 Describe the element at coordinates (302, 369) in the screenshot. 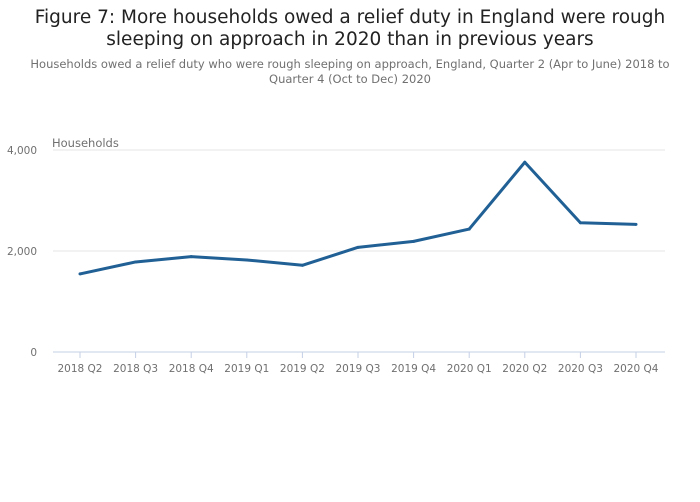

I see `x-tick-label: 2019 Q2` at that location.